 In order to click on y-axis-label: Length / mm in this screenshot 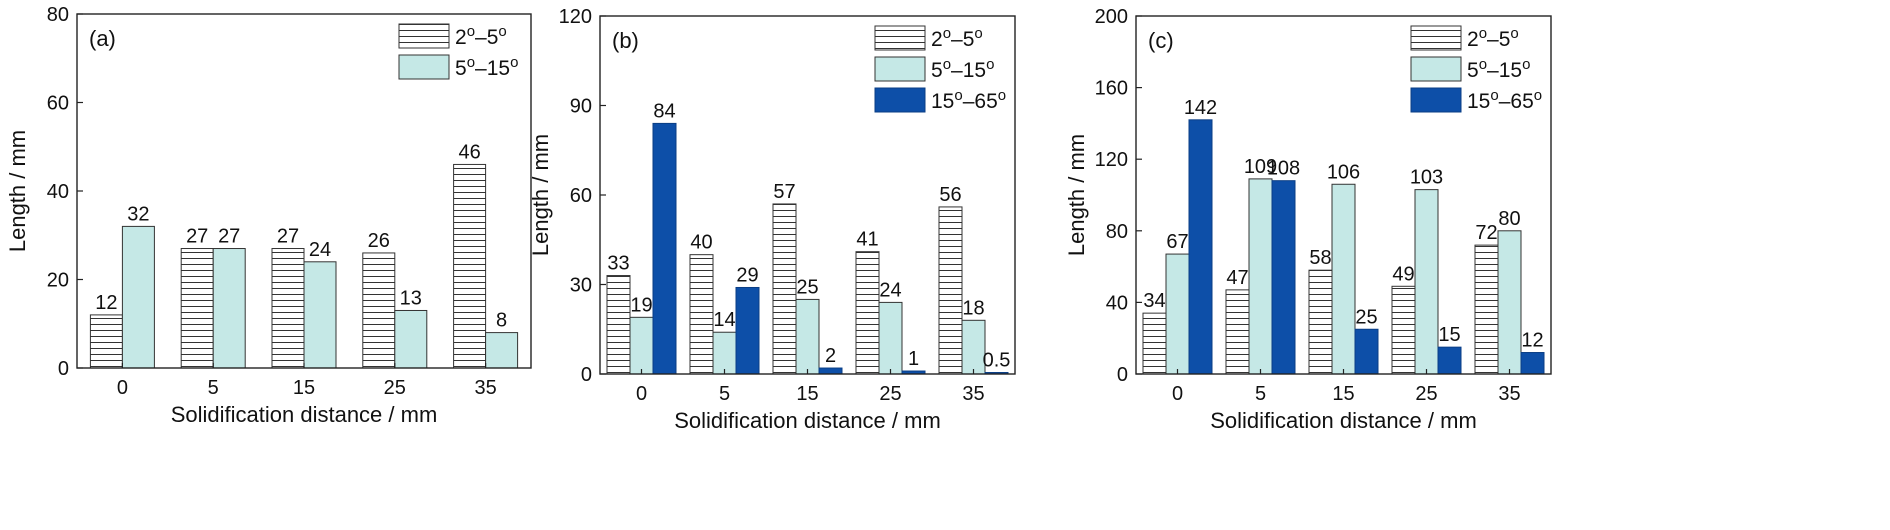, I will do `click(17, 191)`.